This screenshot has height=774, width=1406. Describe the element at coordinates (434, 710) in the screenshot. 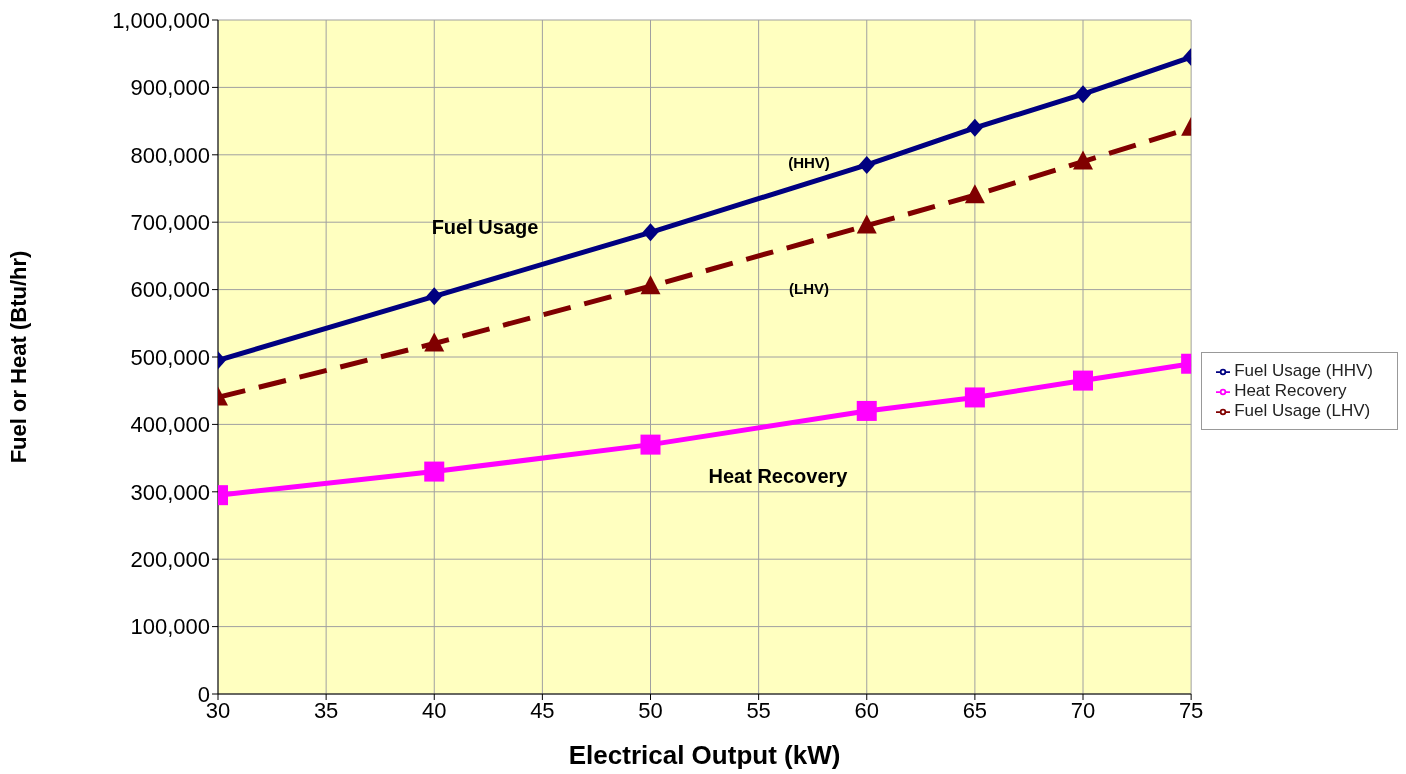

I see `x-tick-label: 40` at that location.